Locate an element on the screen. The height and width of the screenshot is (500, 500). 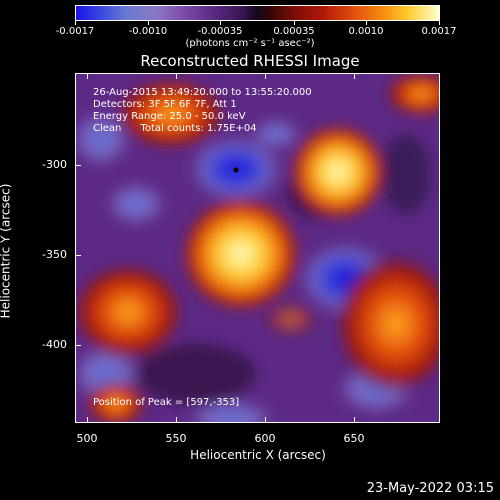
peak-marker is located at coordinates (236, 170).